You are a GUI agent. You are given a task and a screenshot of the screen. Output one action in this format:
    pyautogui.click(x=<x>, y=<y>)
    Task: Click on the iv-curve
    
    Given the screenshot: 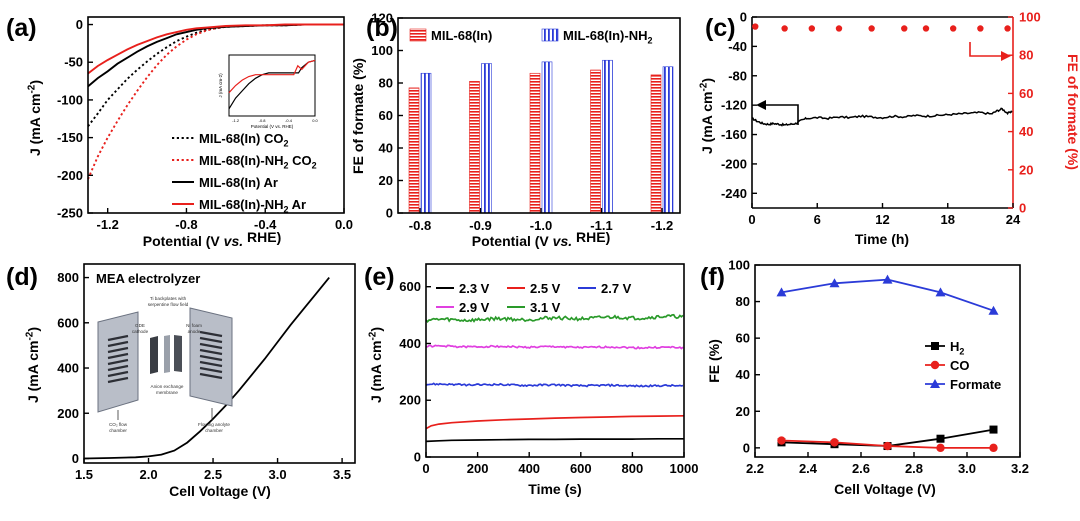 What is the action you would take?
    pyautogui.click(x=206, y=368)
    